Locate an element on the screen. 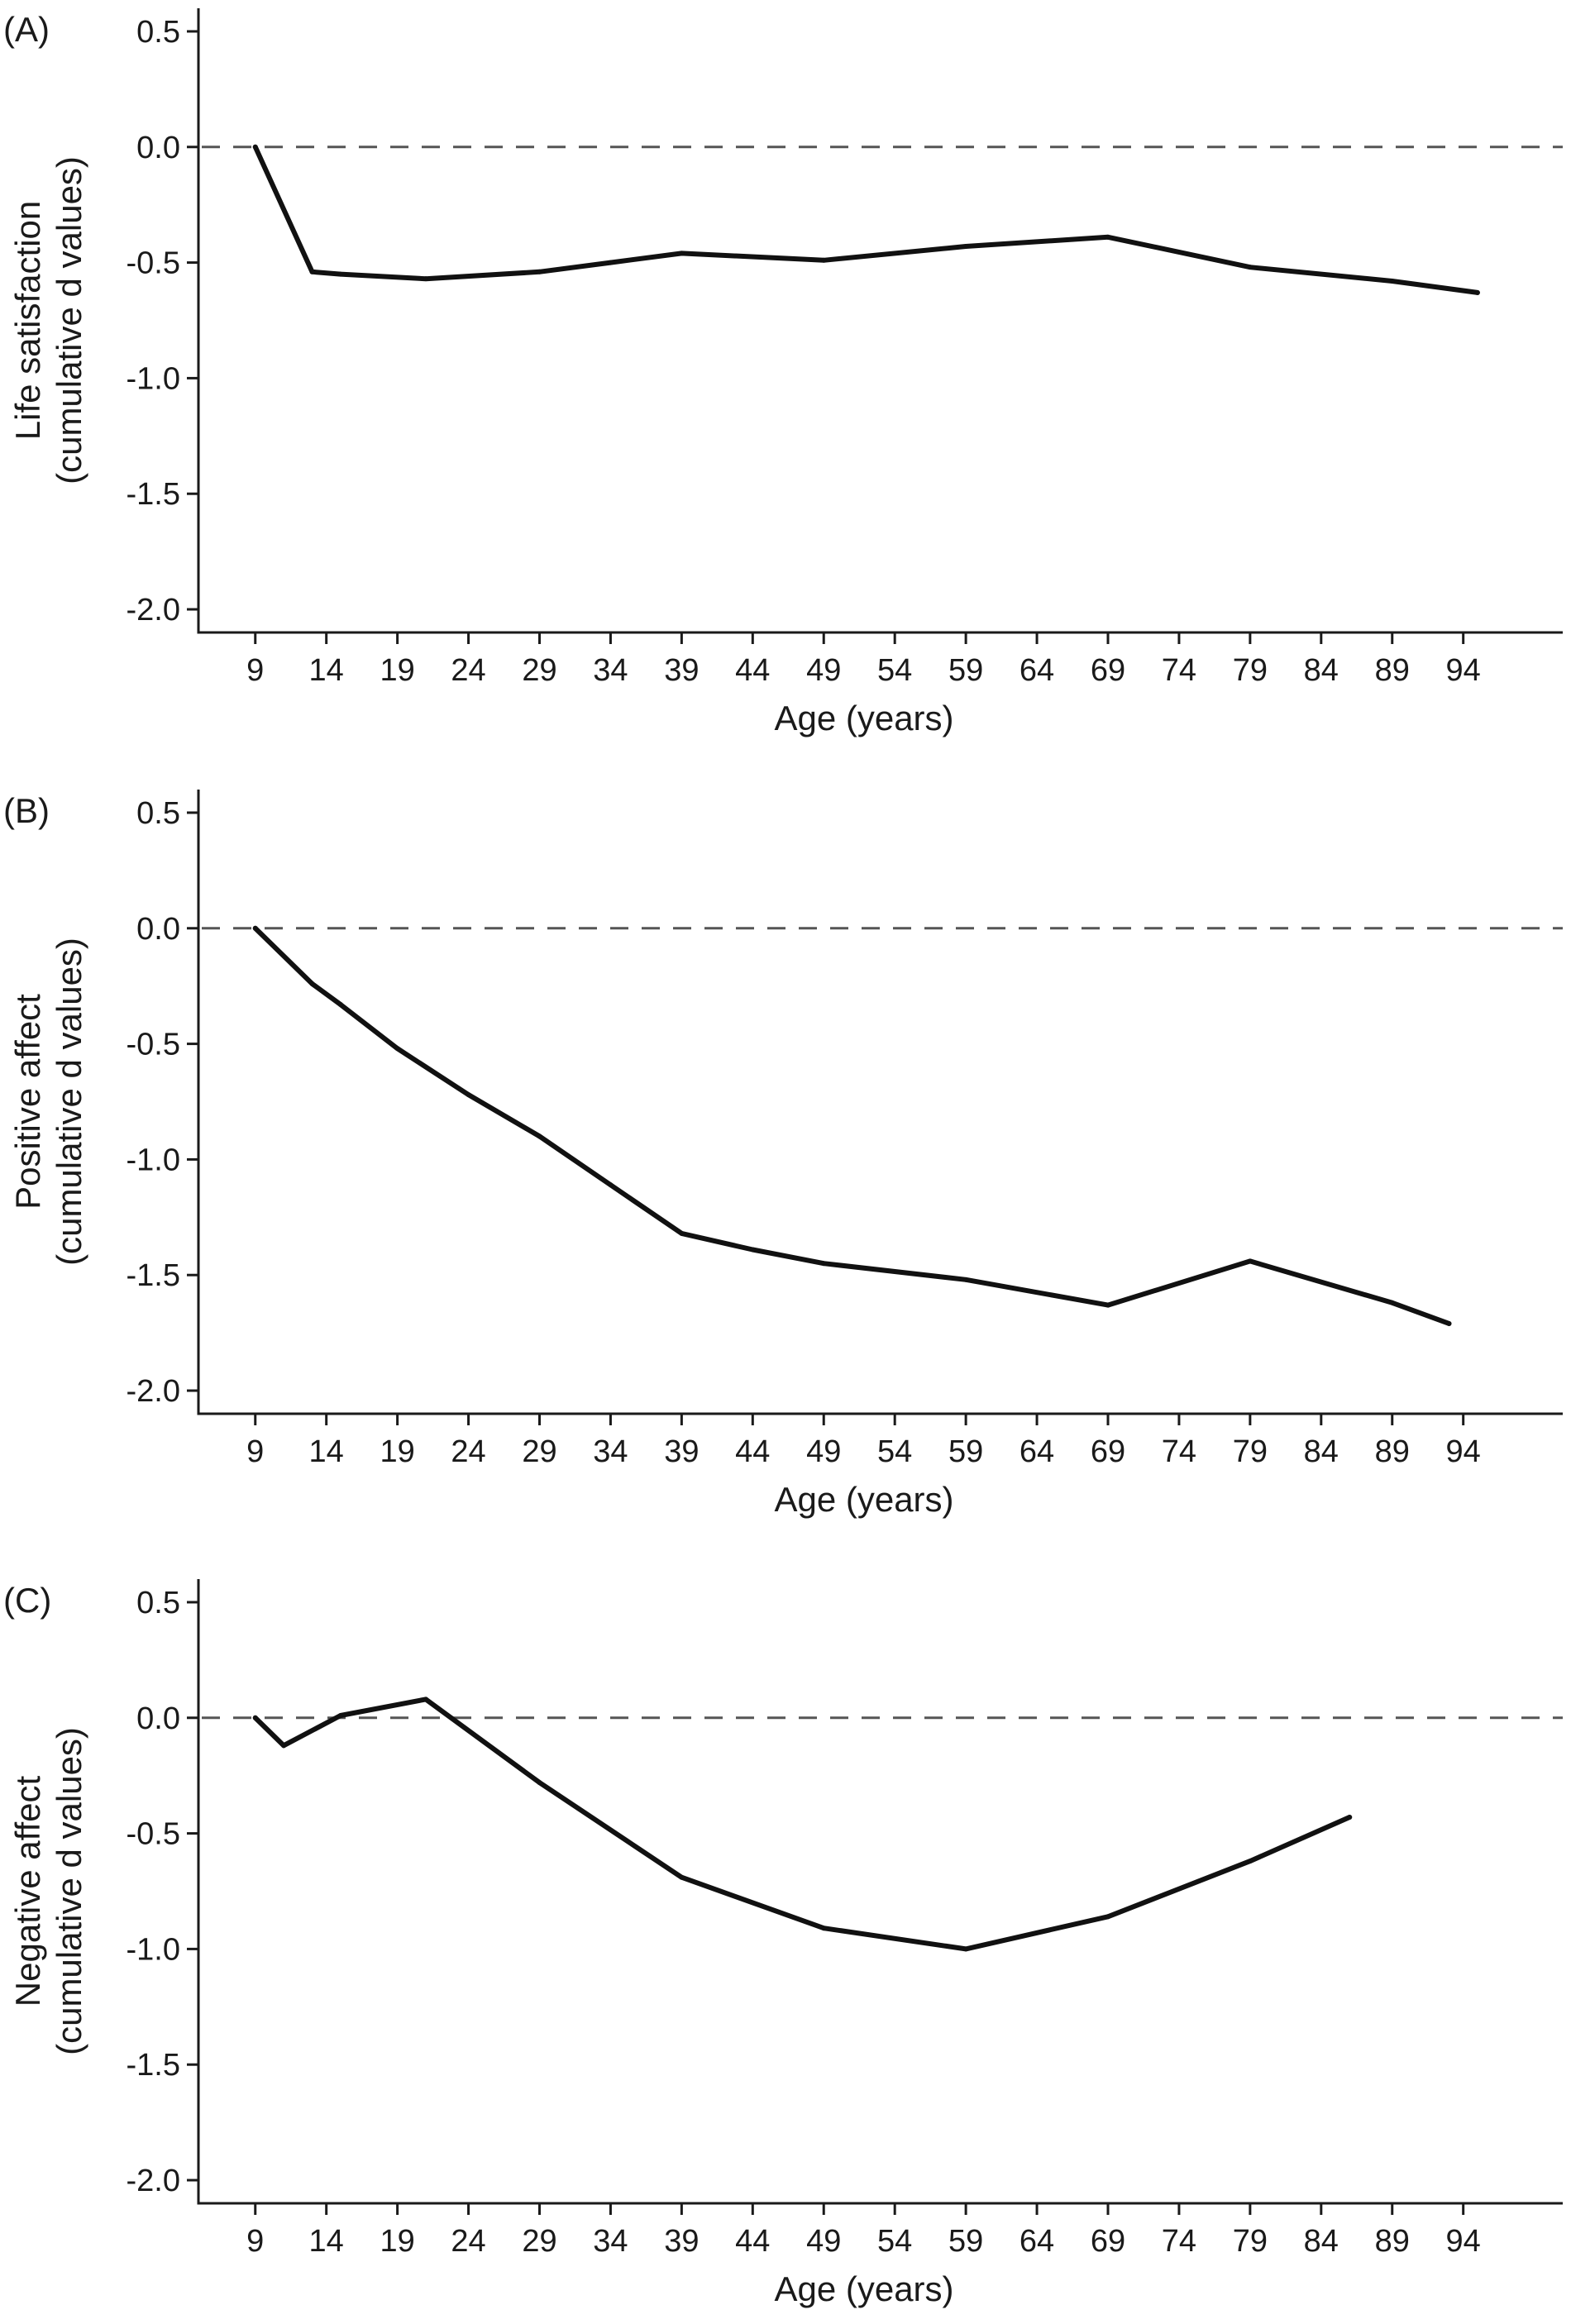 The width and height of the screenshot is (1571, 2324). panel-label-c: (C) is located at coordinates (27, 1600).